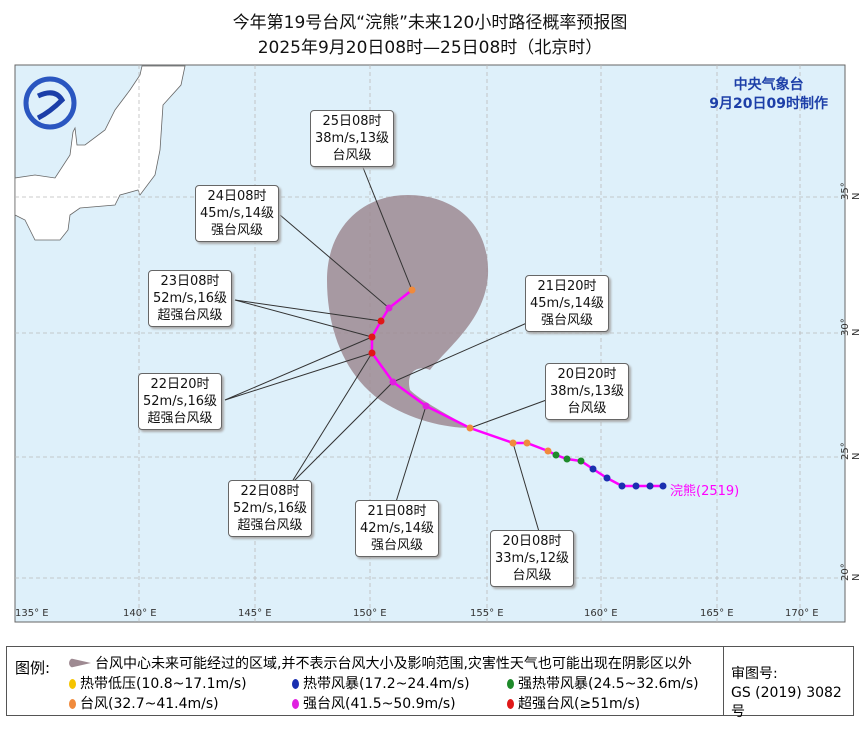  Describe the element at coordinates (786, 702) in the screenshot. I see `review-number: GS (2019) 3082号` at that location.